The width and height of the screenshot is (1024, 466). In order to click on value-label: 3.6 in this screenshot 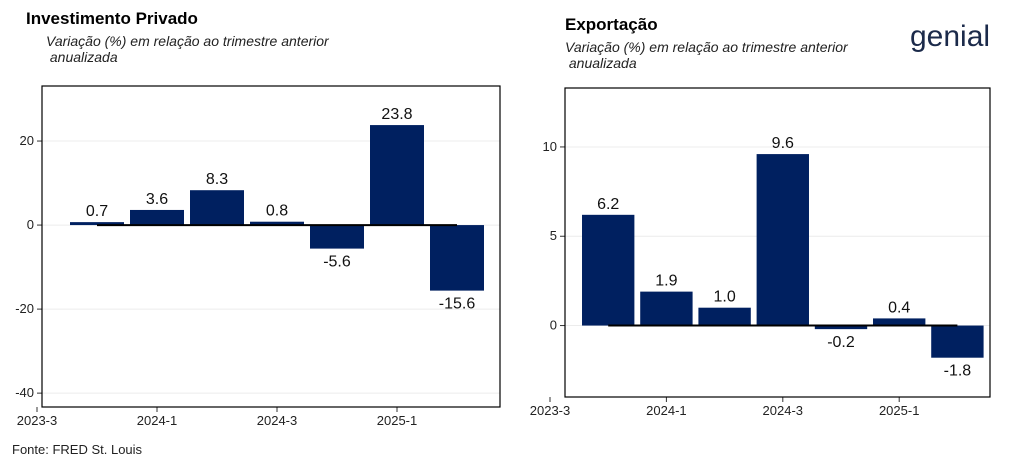, I will do `click(157, 199)`.